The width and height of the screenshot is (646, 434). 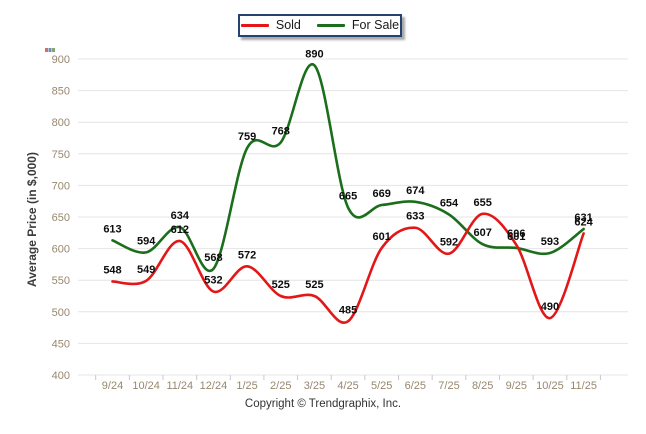 I want to click on x-tick-label: 8/25, so click(x=482, y=386).